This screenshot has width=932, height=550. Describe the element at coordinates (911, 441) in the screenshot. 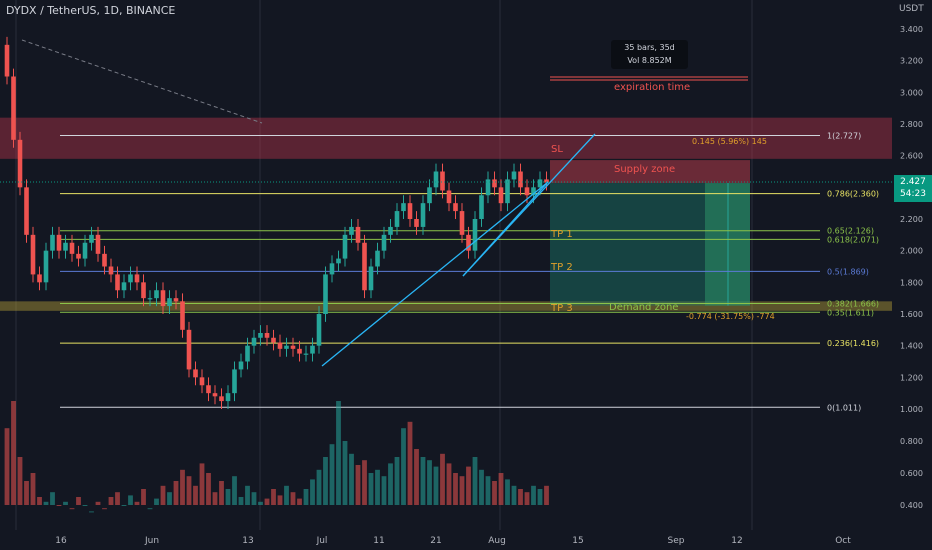

I see `price-tick: 0.800` at that location.